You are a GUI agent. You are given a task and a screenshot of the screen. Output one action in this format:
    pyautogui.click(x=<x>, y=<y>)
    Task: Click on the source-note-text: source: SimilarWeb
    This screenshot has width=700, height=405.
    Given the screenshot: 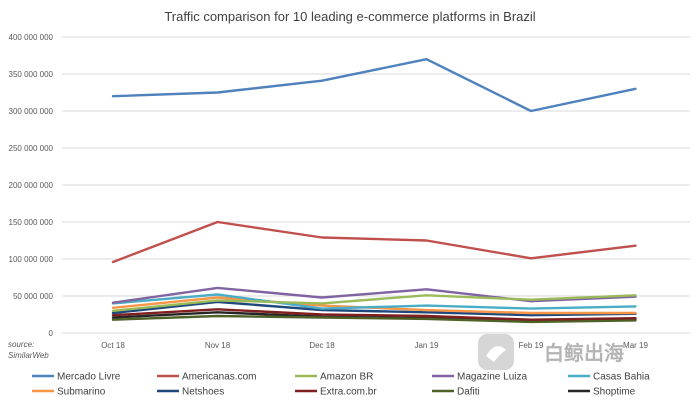 What is the action you would take?
    pyautogui.click(x=28, y=350)
    